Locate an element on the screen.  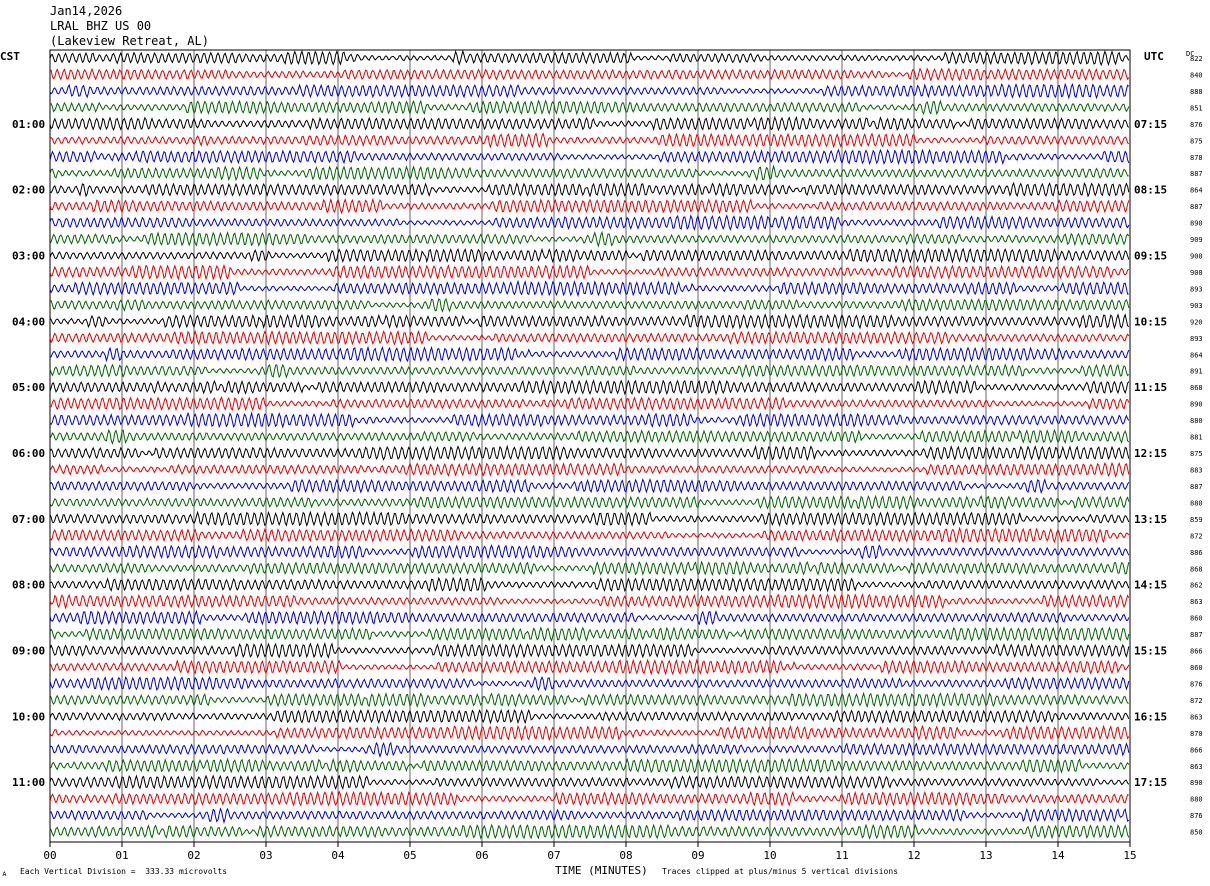
cst-hour-label: 08:00 is located at coordinates (28, 585).